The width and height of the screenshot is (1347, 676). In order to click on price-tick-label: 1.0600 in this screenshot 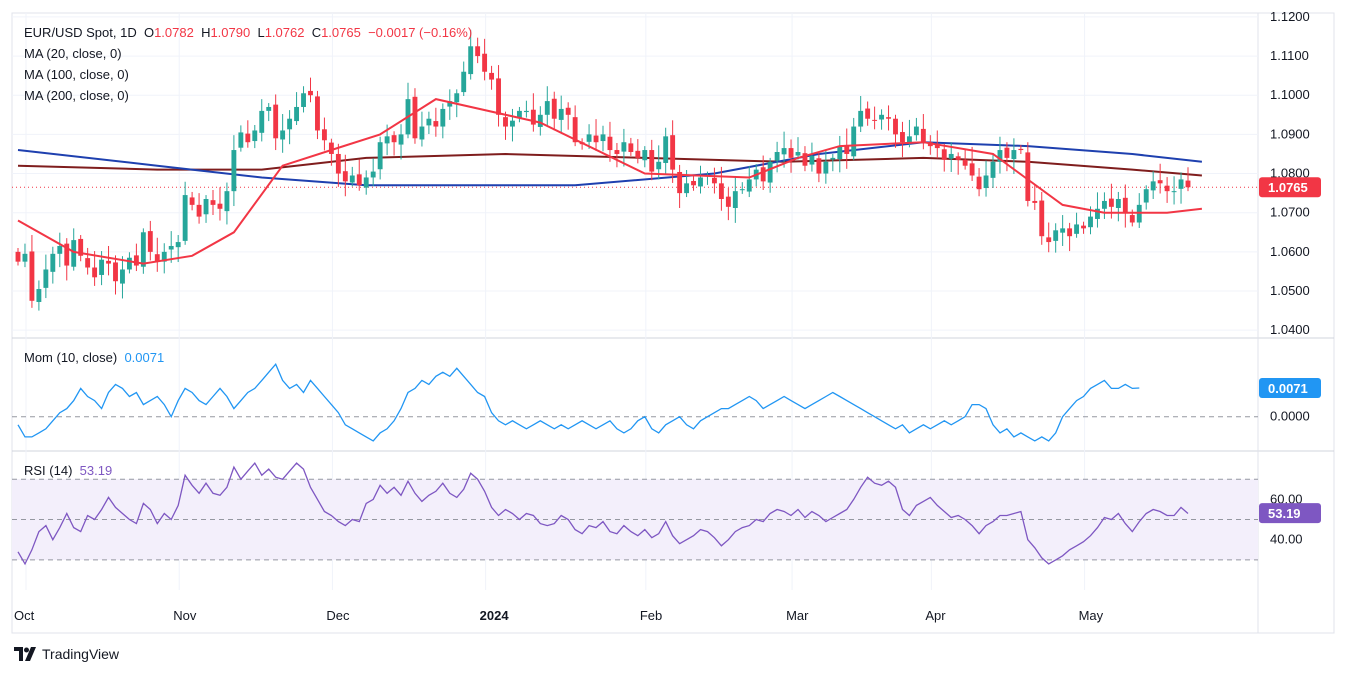, I will do `click(1290, 251)`.